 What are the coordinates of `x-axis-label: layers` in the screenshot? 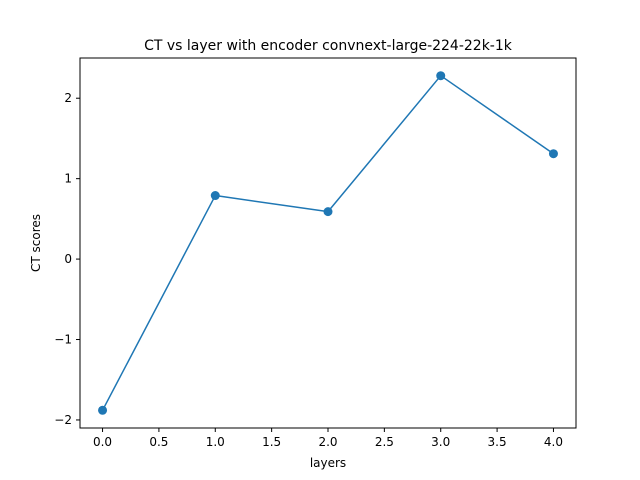 It's located at (328, 463).